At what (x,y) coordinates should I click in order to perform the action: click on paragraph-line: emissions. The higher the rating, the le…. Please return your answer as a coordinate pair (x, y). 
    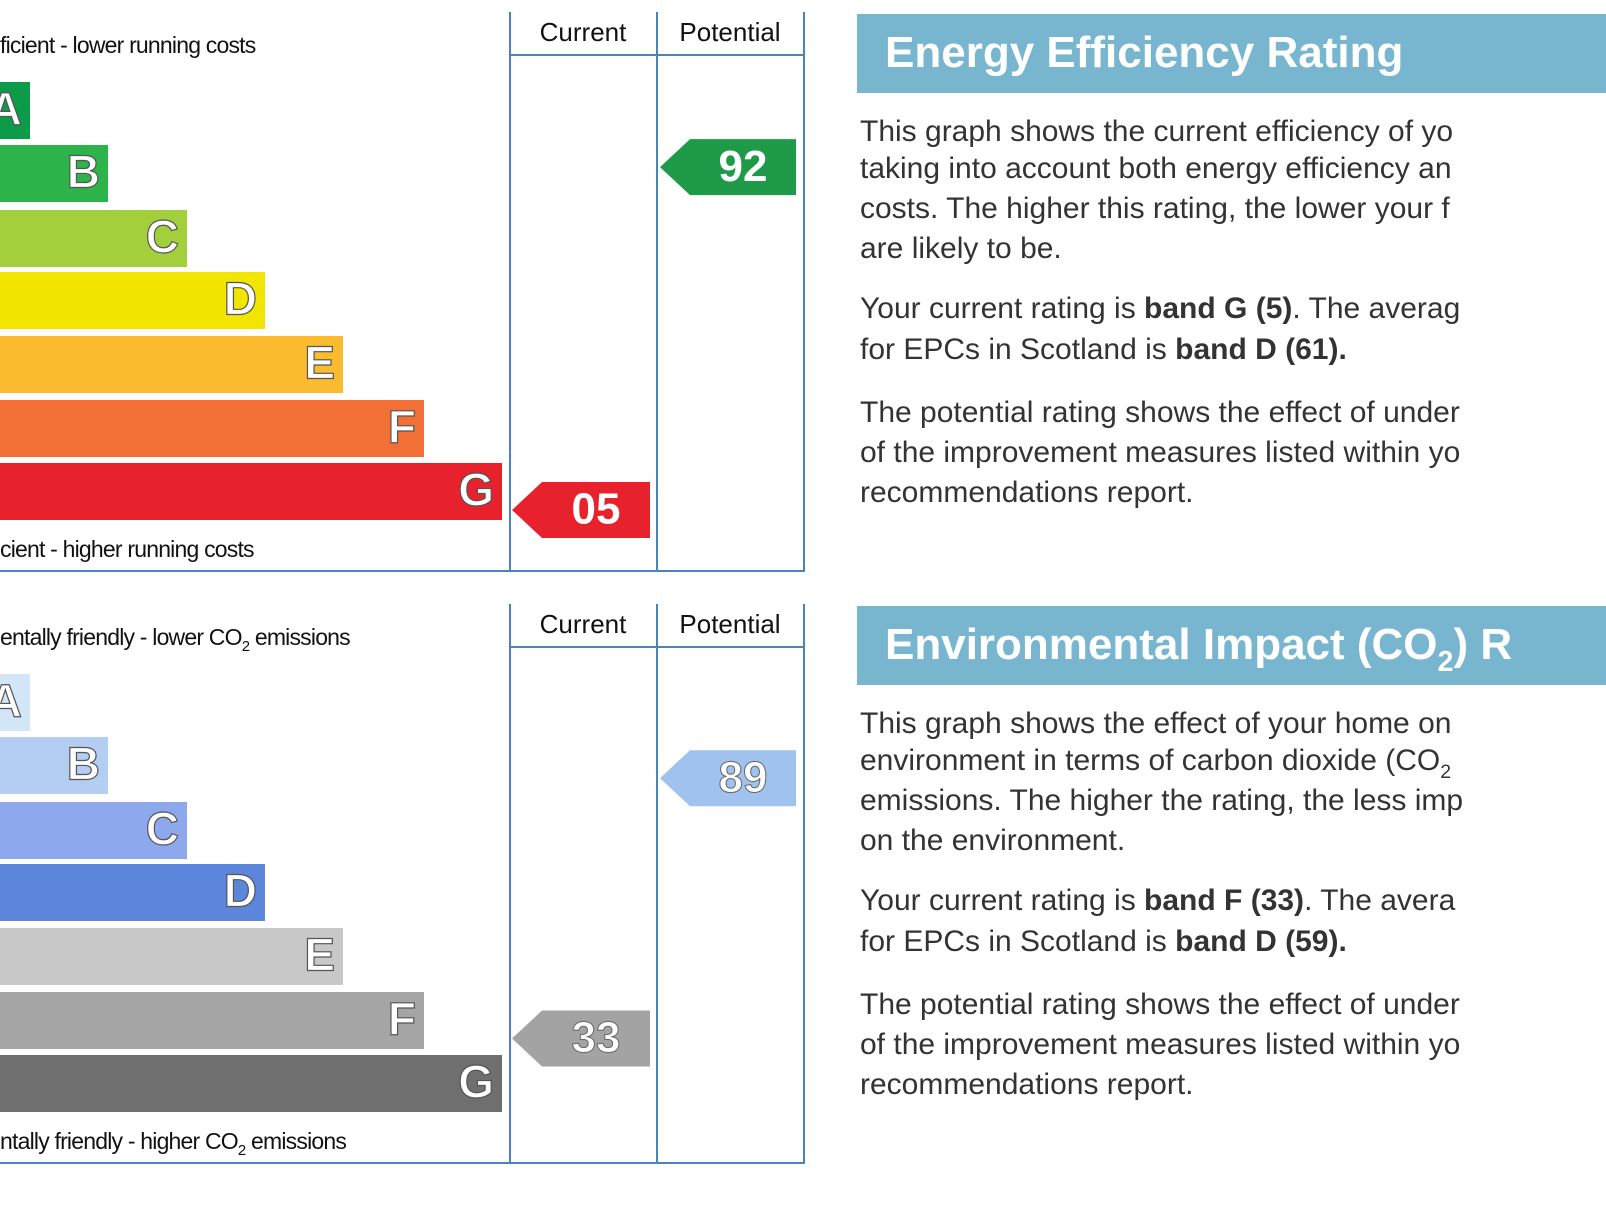
    Looking at the image, I should click on (1161, 800).